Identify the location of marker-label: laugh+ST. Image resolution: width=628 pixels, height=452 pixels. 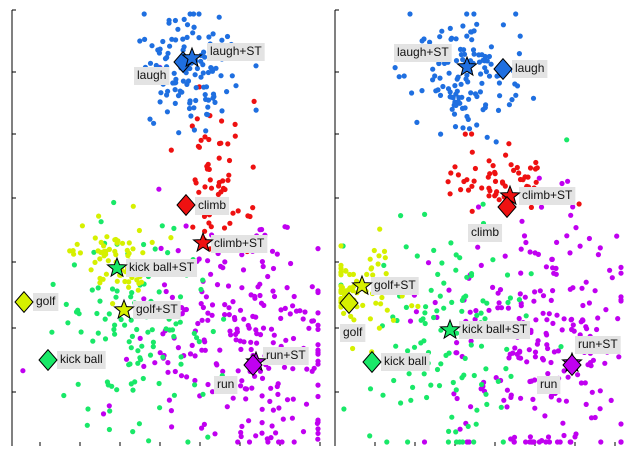
(423, 52).